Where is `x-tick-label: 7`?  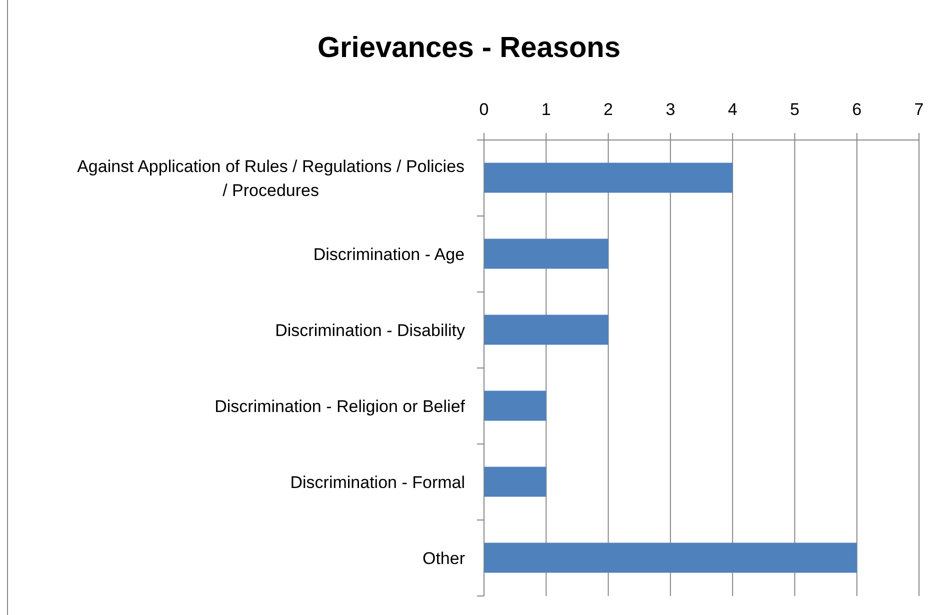
x-tick-label: 7 is located at coordinates (919, 109).